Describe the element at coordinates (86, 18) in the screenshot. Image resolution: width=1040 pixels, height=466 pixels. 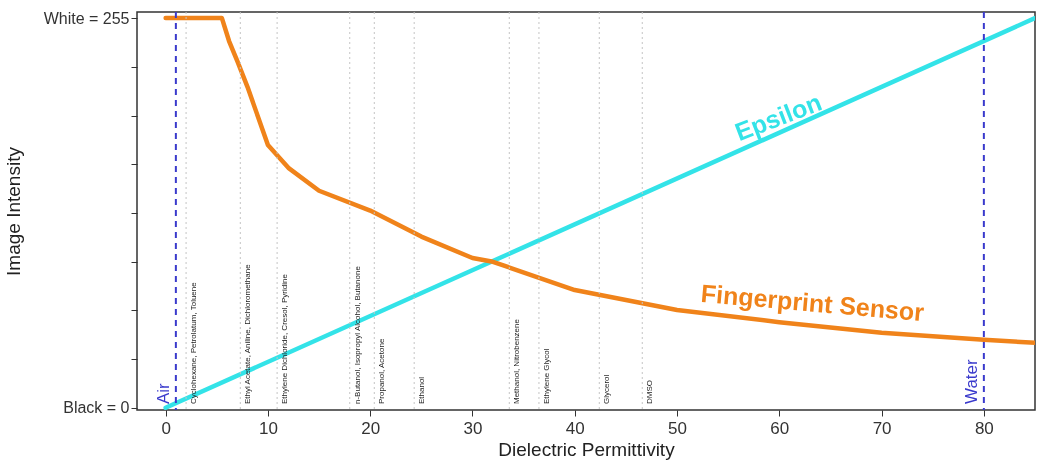
I see `y-tick-label: White = 255` at that location.